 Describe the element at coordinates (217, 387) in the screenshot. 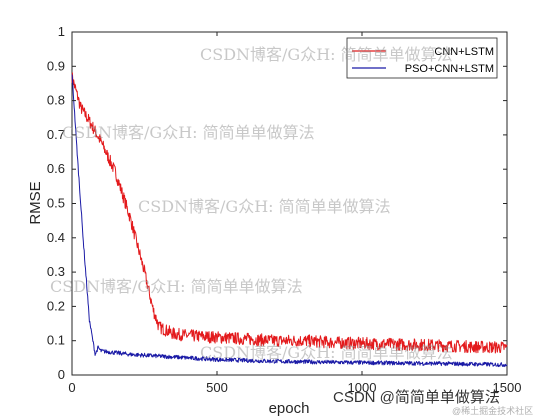

I see `x-tick-label: 500` at that location.